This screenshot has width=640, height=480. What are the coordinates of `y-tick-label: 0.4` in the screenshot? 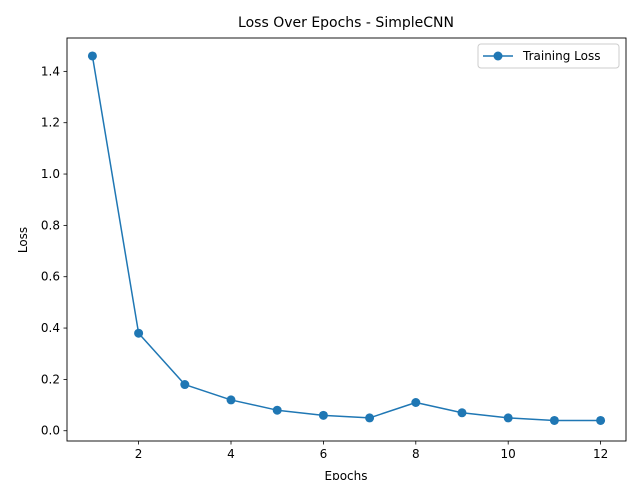 It's located at (50, 328).